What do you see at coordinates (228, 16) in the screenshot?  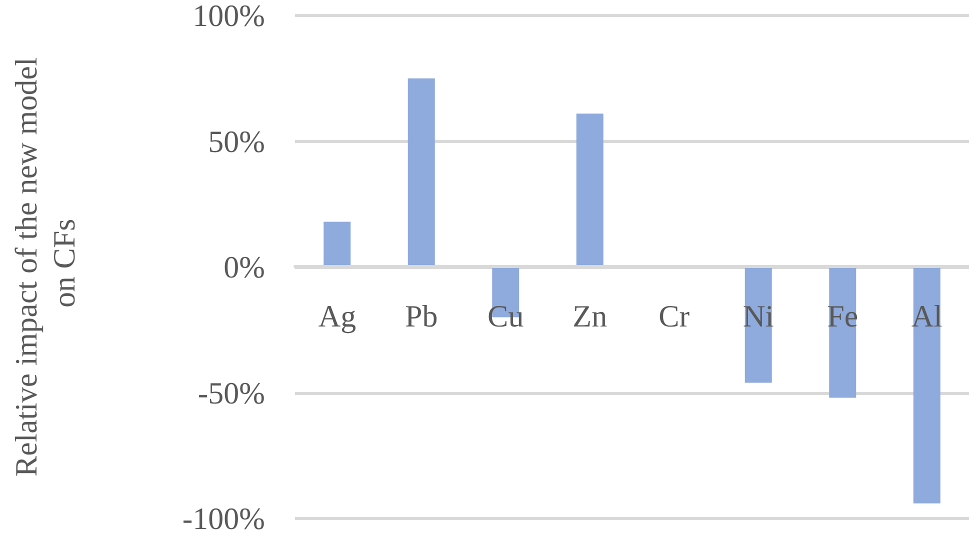 I see `y-tick-label: 100%` at bounding box center [228, 16].